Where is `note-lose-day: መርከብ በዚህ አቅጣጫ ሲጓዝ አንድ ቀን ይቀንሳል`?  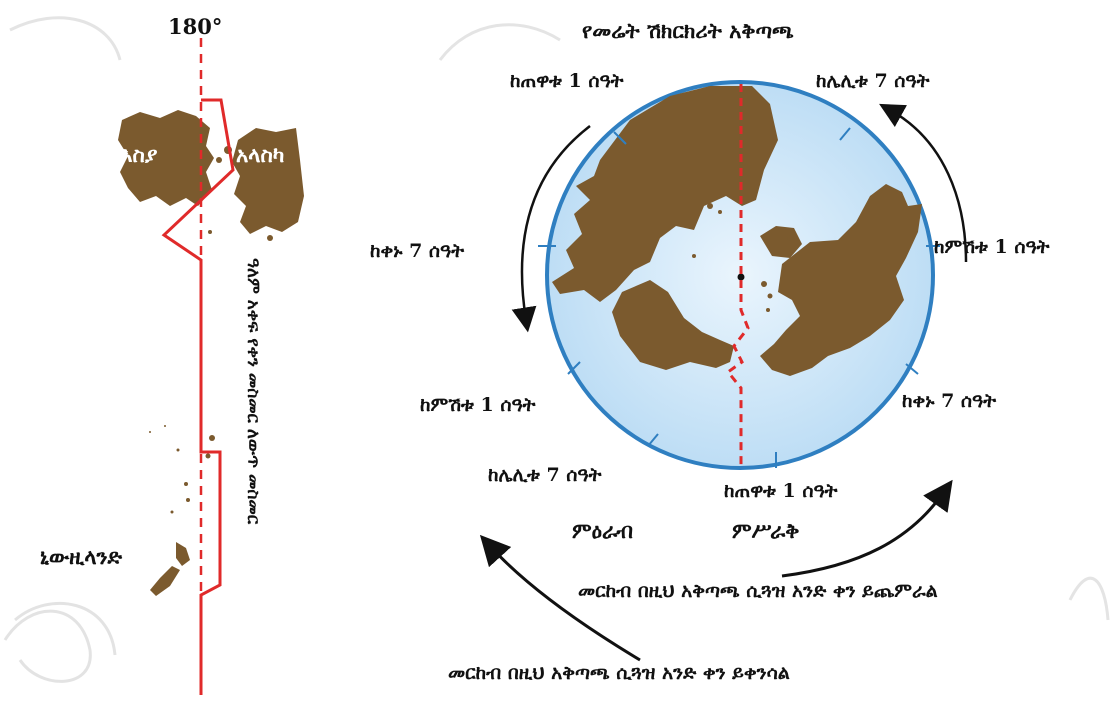 note-lose-day: መርከብ በዚህ አቅጣጫ ሲጓዝ አንድ ቀን ይቀንሳል is located at coordinates (619, 673).